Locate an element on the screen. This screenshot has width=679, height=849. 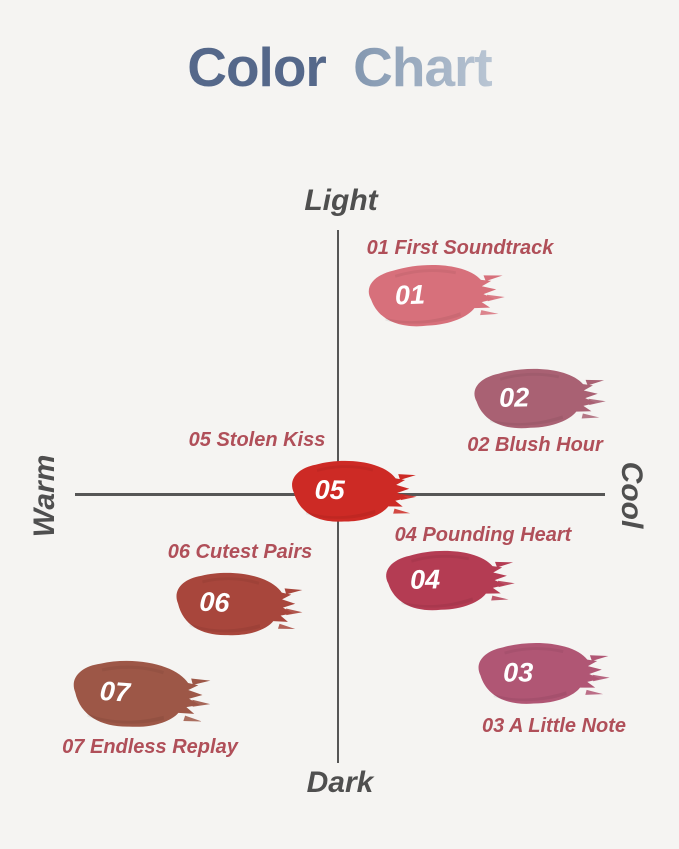
shade-label-05: 05 Stolen Kiss is located at coordinates (257, 440).